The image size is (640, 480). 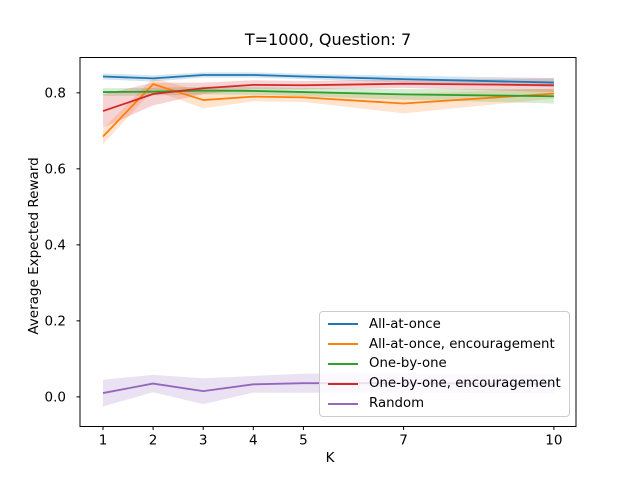 I want to click on legend-swatch-random, so click(x=343, y=403).